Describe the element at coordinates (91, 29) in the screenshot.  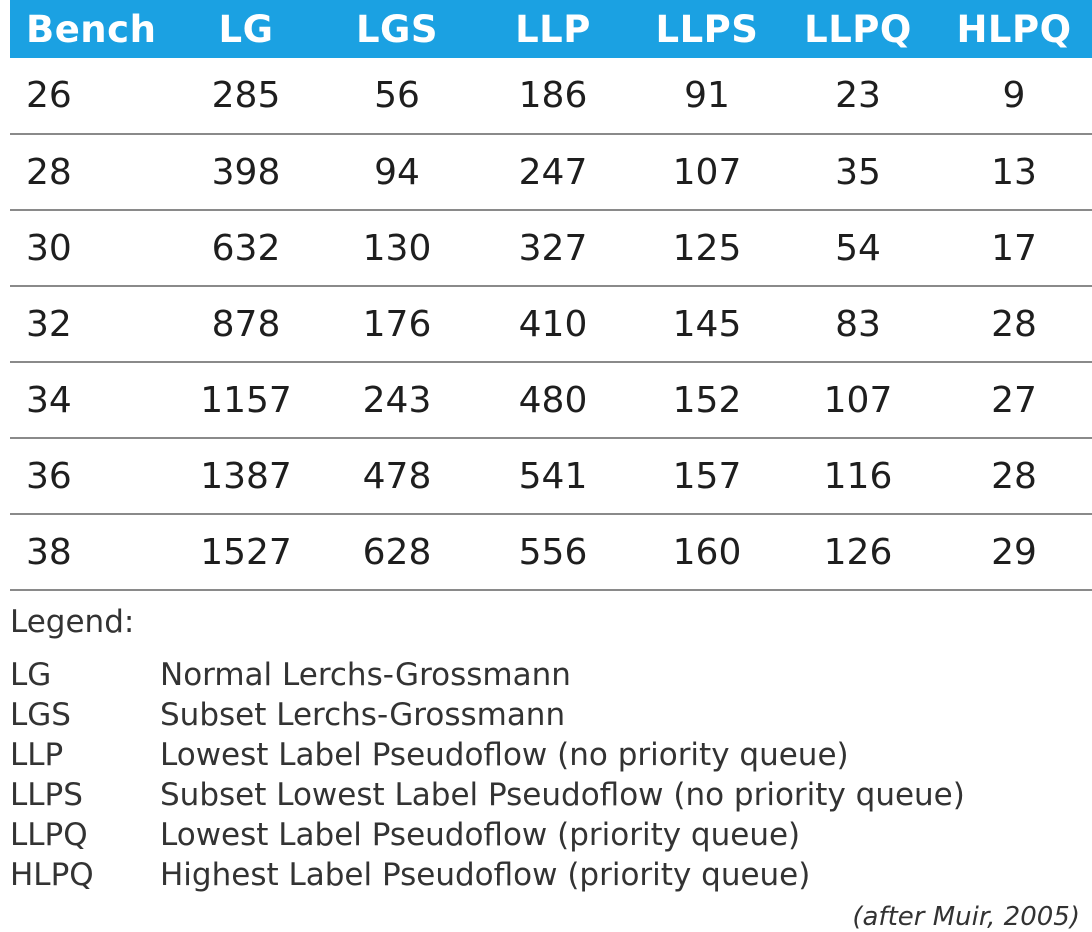
I see `column-header-bench: Bench` at that location.